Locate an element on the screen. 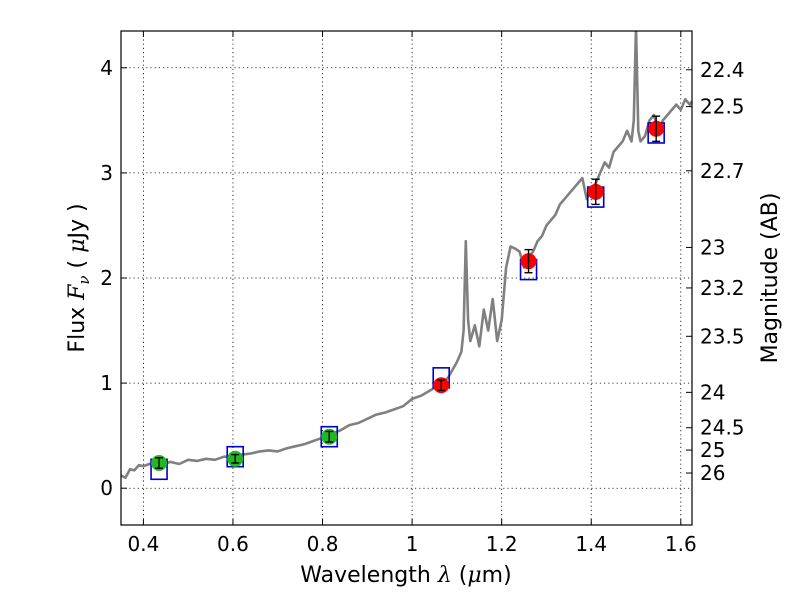 The image size is (800, 600). y-tick-label: 1 is located at coordinates (106, 383).